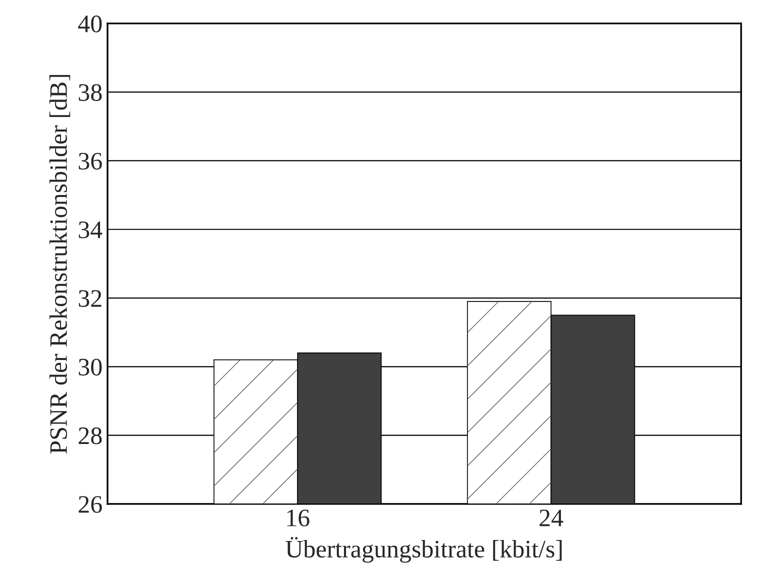 Image resolution: width=768 pixels, height=586 pixels. I want to click on y-tick-label: 40, so click(90, 23).